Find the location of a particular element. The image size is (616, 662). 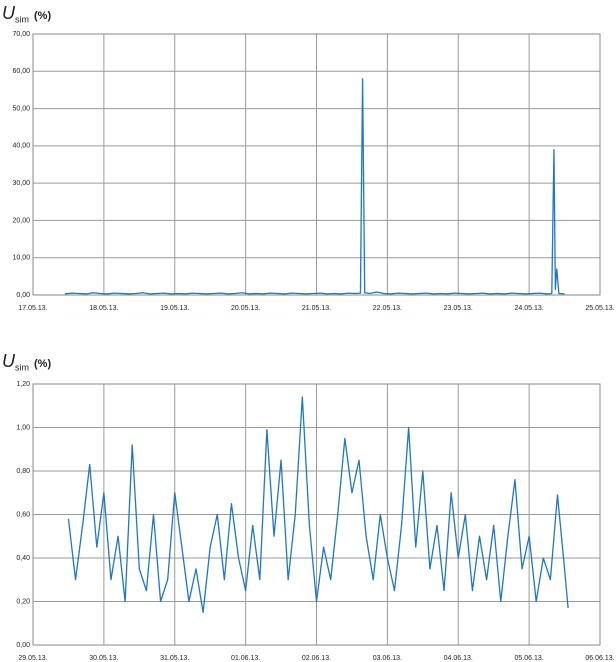

x-tick-label: 04.06.13. is located at coordinates (458, 658).